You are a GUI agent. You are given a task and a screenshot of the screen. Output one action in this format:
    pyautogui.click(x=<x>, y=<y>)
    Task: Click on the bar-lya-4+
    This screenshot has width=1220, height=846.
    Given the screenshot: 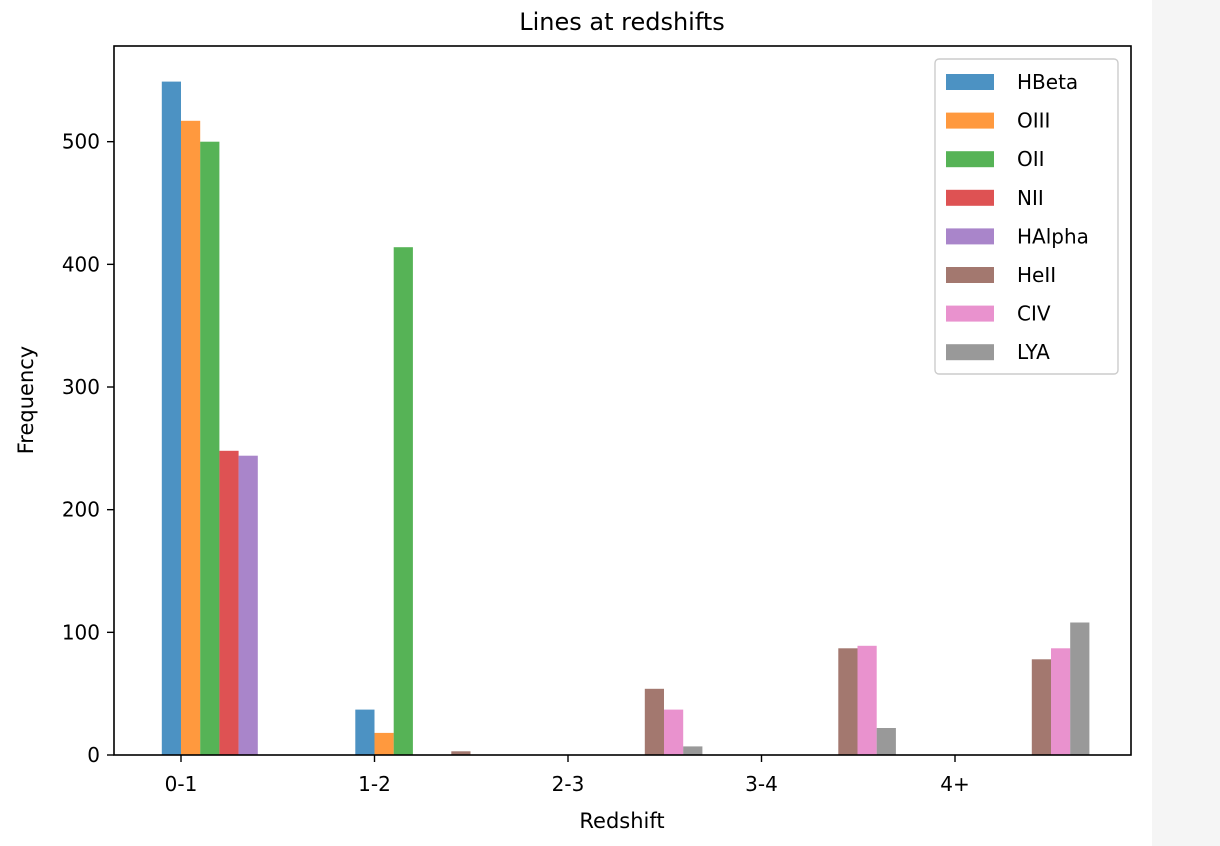 What is the action you would take?
    pyautogui.click(x=1080, y=688)
    